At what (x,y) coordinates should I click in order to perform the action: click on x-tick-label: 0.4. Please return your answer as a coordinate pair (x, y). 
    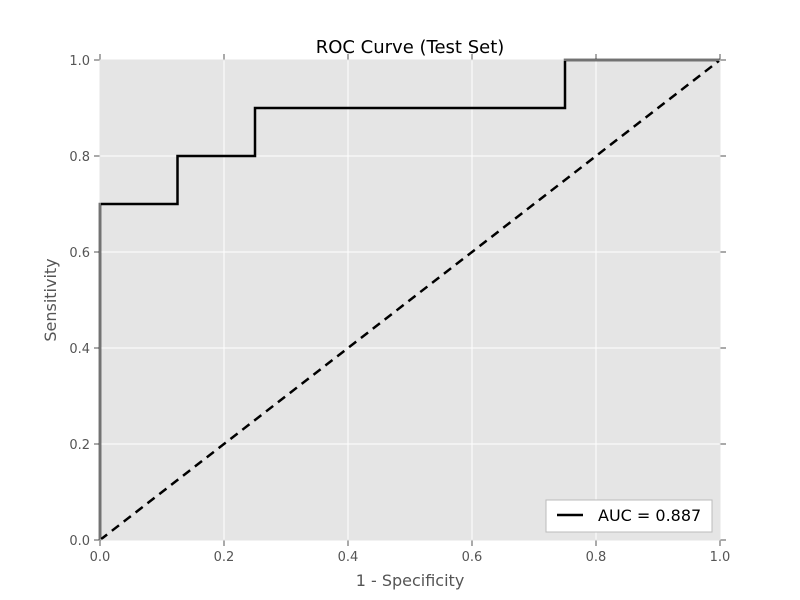
    Looking at the image, I should click on (348, 557).